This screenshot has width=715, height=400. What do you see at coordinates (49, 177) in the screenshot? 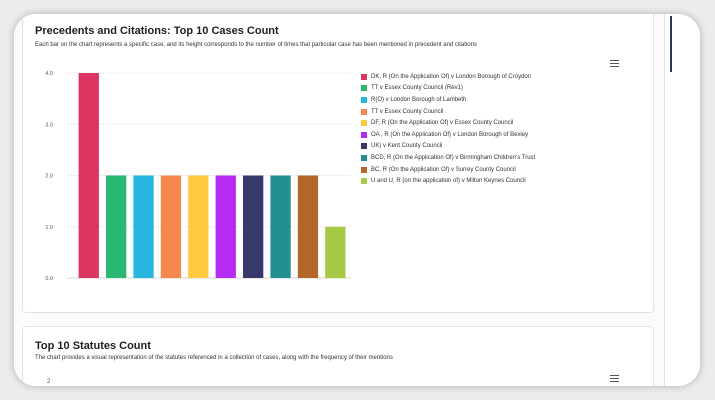
I see `y-tick-label: 2.0` at bounding box center [49, 177].